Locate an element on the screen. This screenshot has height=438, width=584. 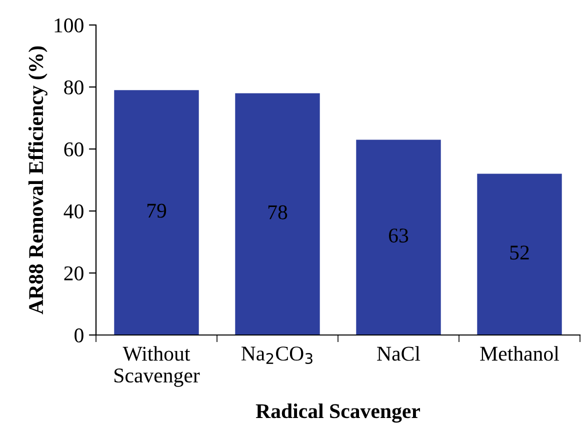
data-label: 52 is located at coordinates (519, 253).